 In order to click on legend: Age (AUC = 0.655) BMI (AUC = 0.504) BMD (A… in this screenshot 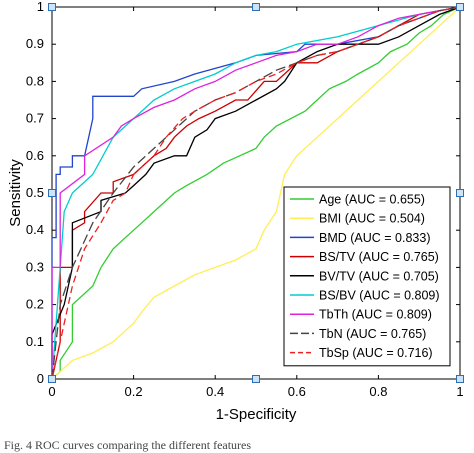, I will do `click(367, 276)`.